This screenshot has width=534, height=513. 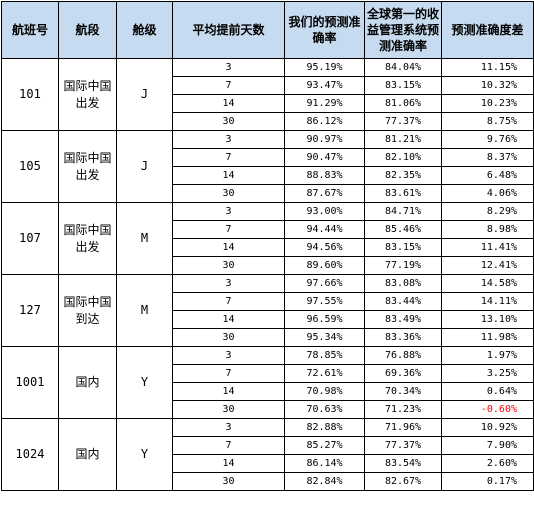 I want to click on accuracy-diff-cell: 11.15%, so click(x=487, y=67).